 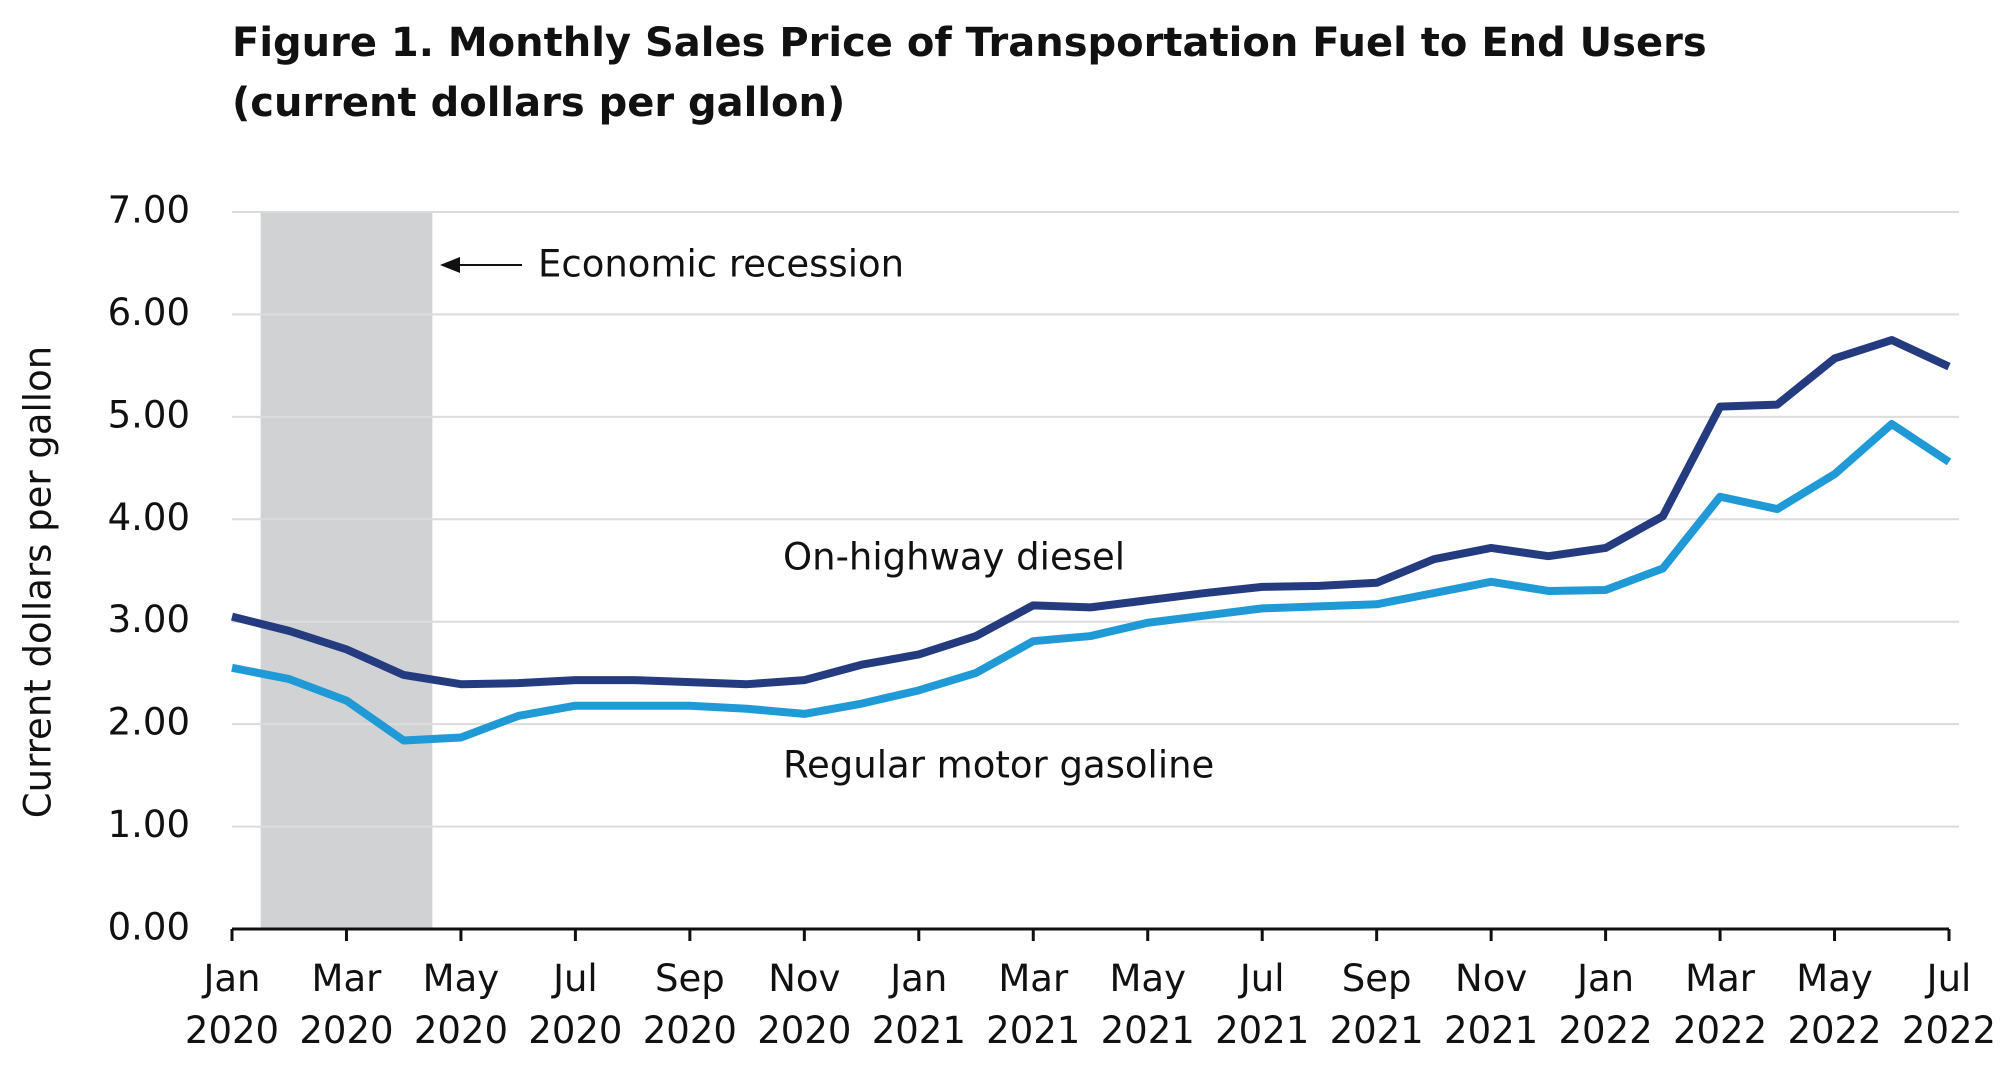 I want to click on x-tick-label: Sep 2020, so click(x=689, y=1004).